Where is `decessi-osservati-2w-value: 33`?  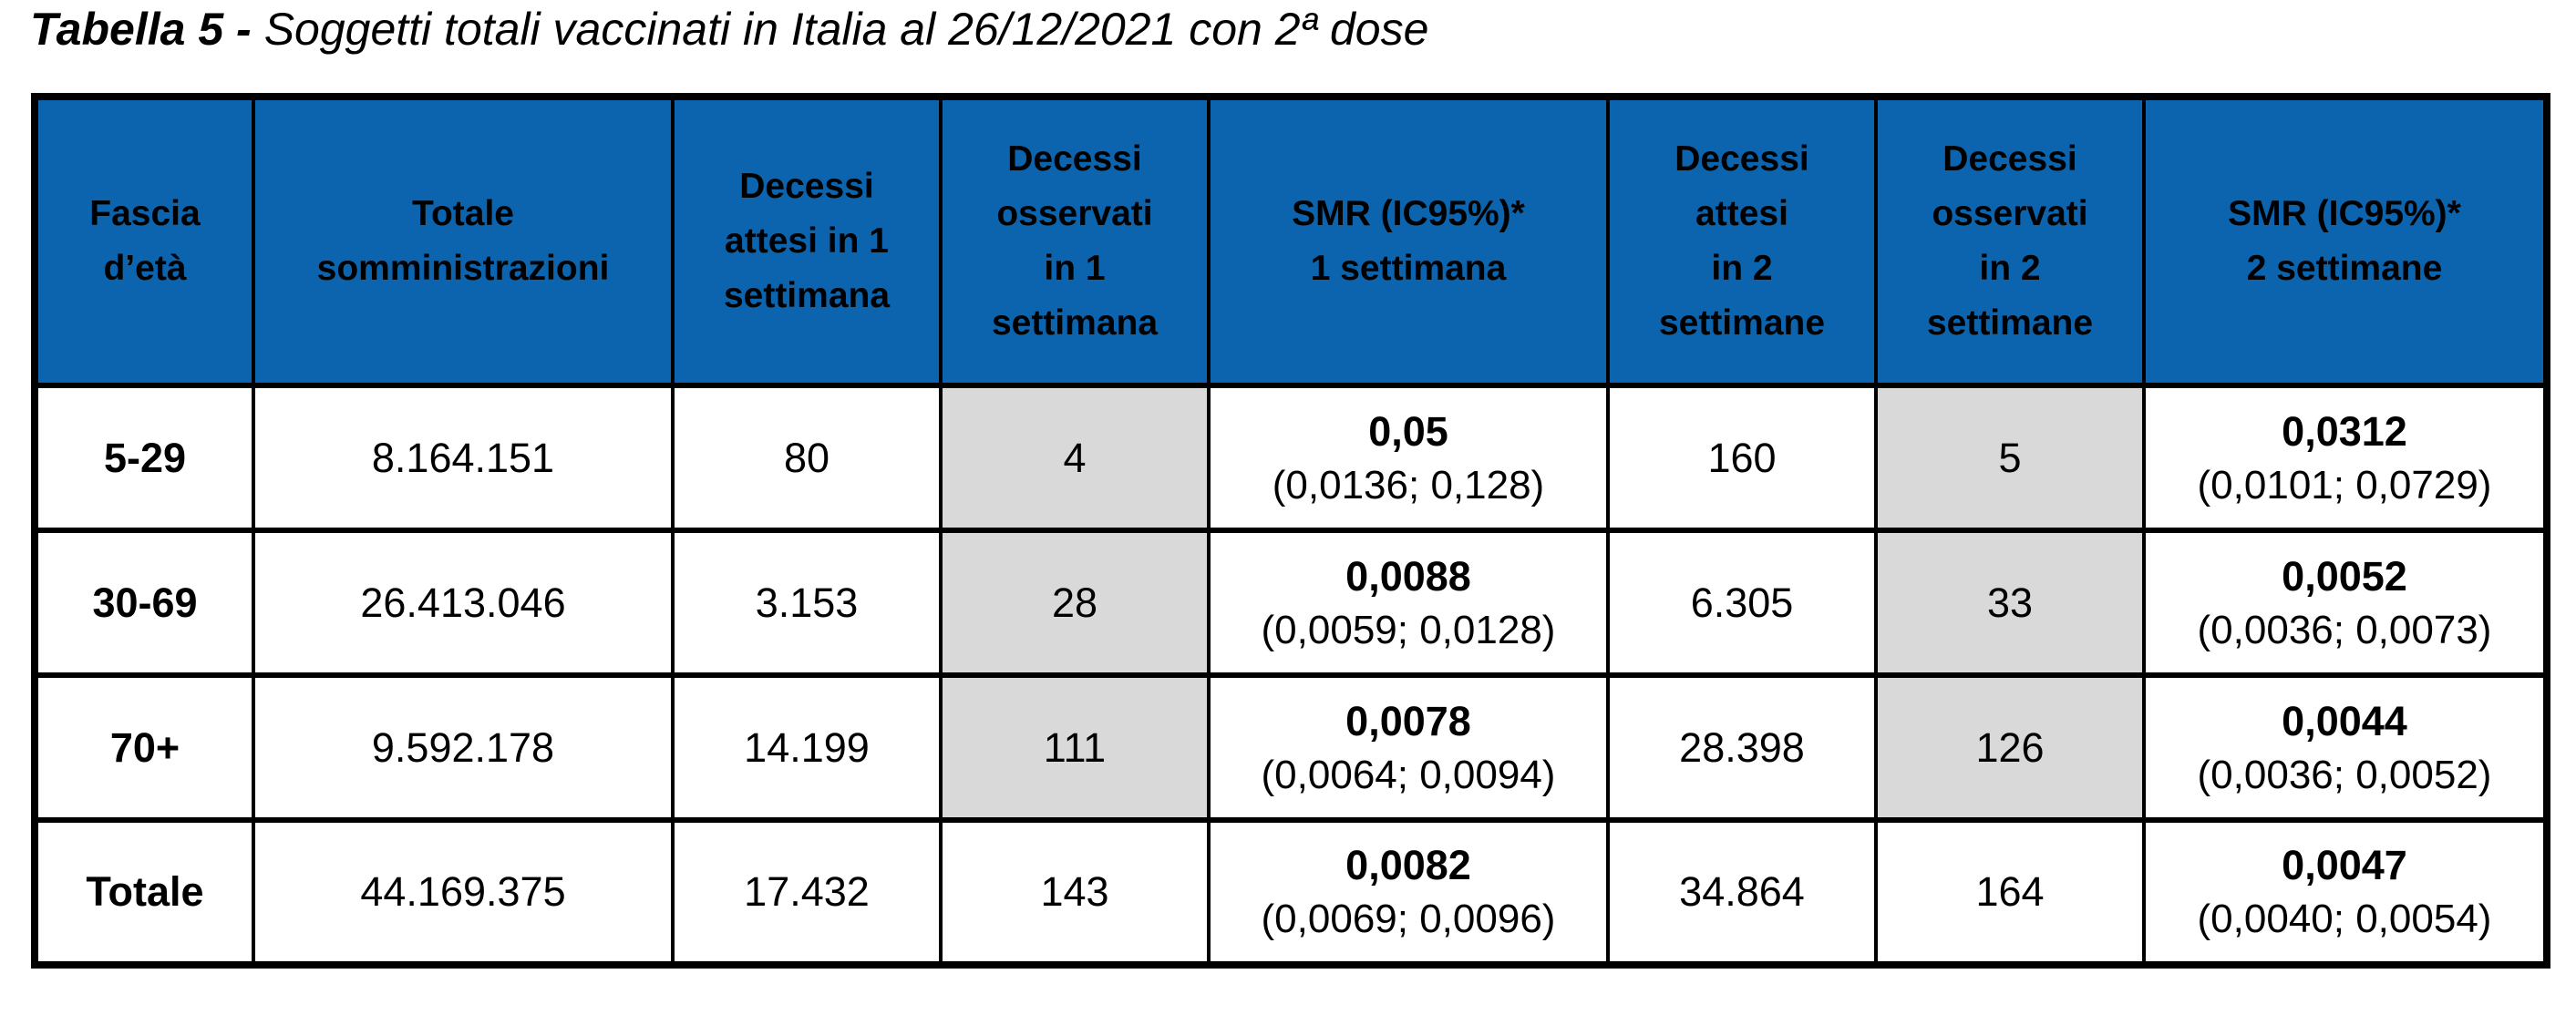 decessi-osservati-2w-value: 33 is located at coordinates (2010, 603).